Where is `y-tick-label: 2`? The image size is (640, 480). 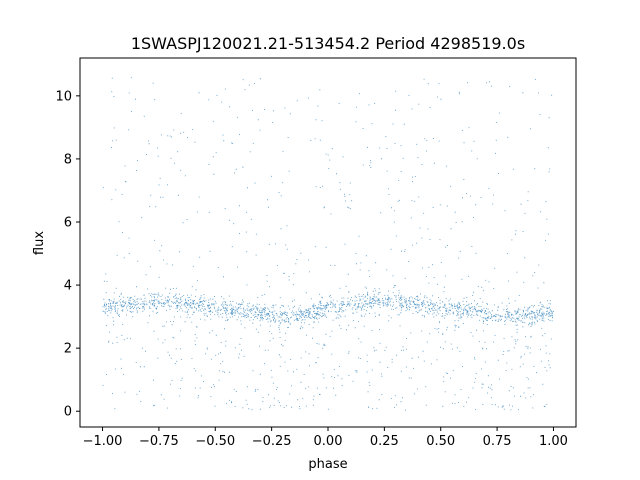
y-tick-label: 2 is located at coordinates (68, 349).